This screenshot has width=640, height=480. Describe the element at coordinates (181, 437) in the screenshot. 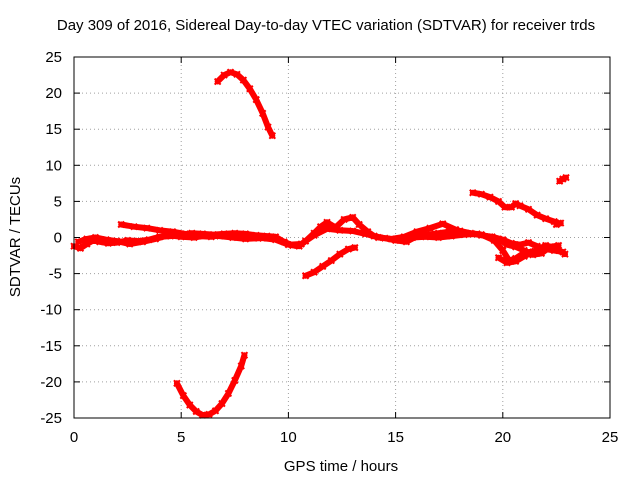

I see `x-tick-label: 5` at that location.